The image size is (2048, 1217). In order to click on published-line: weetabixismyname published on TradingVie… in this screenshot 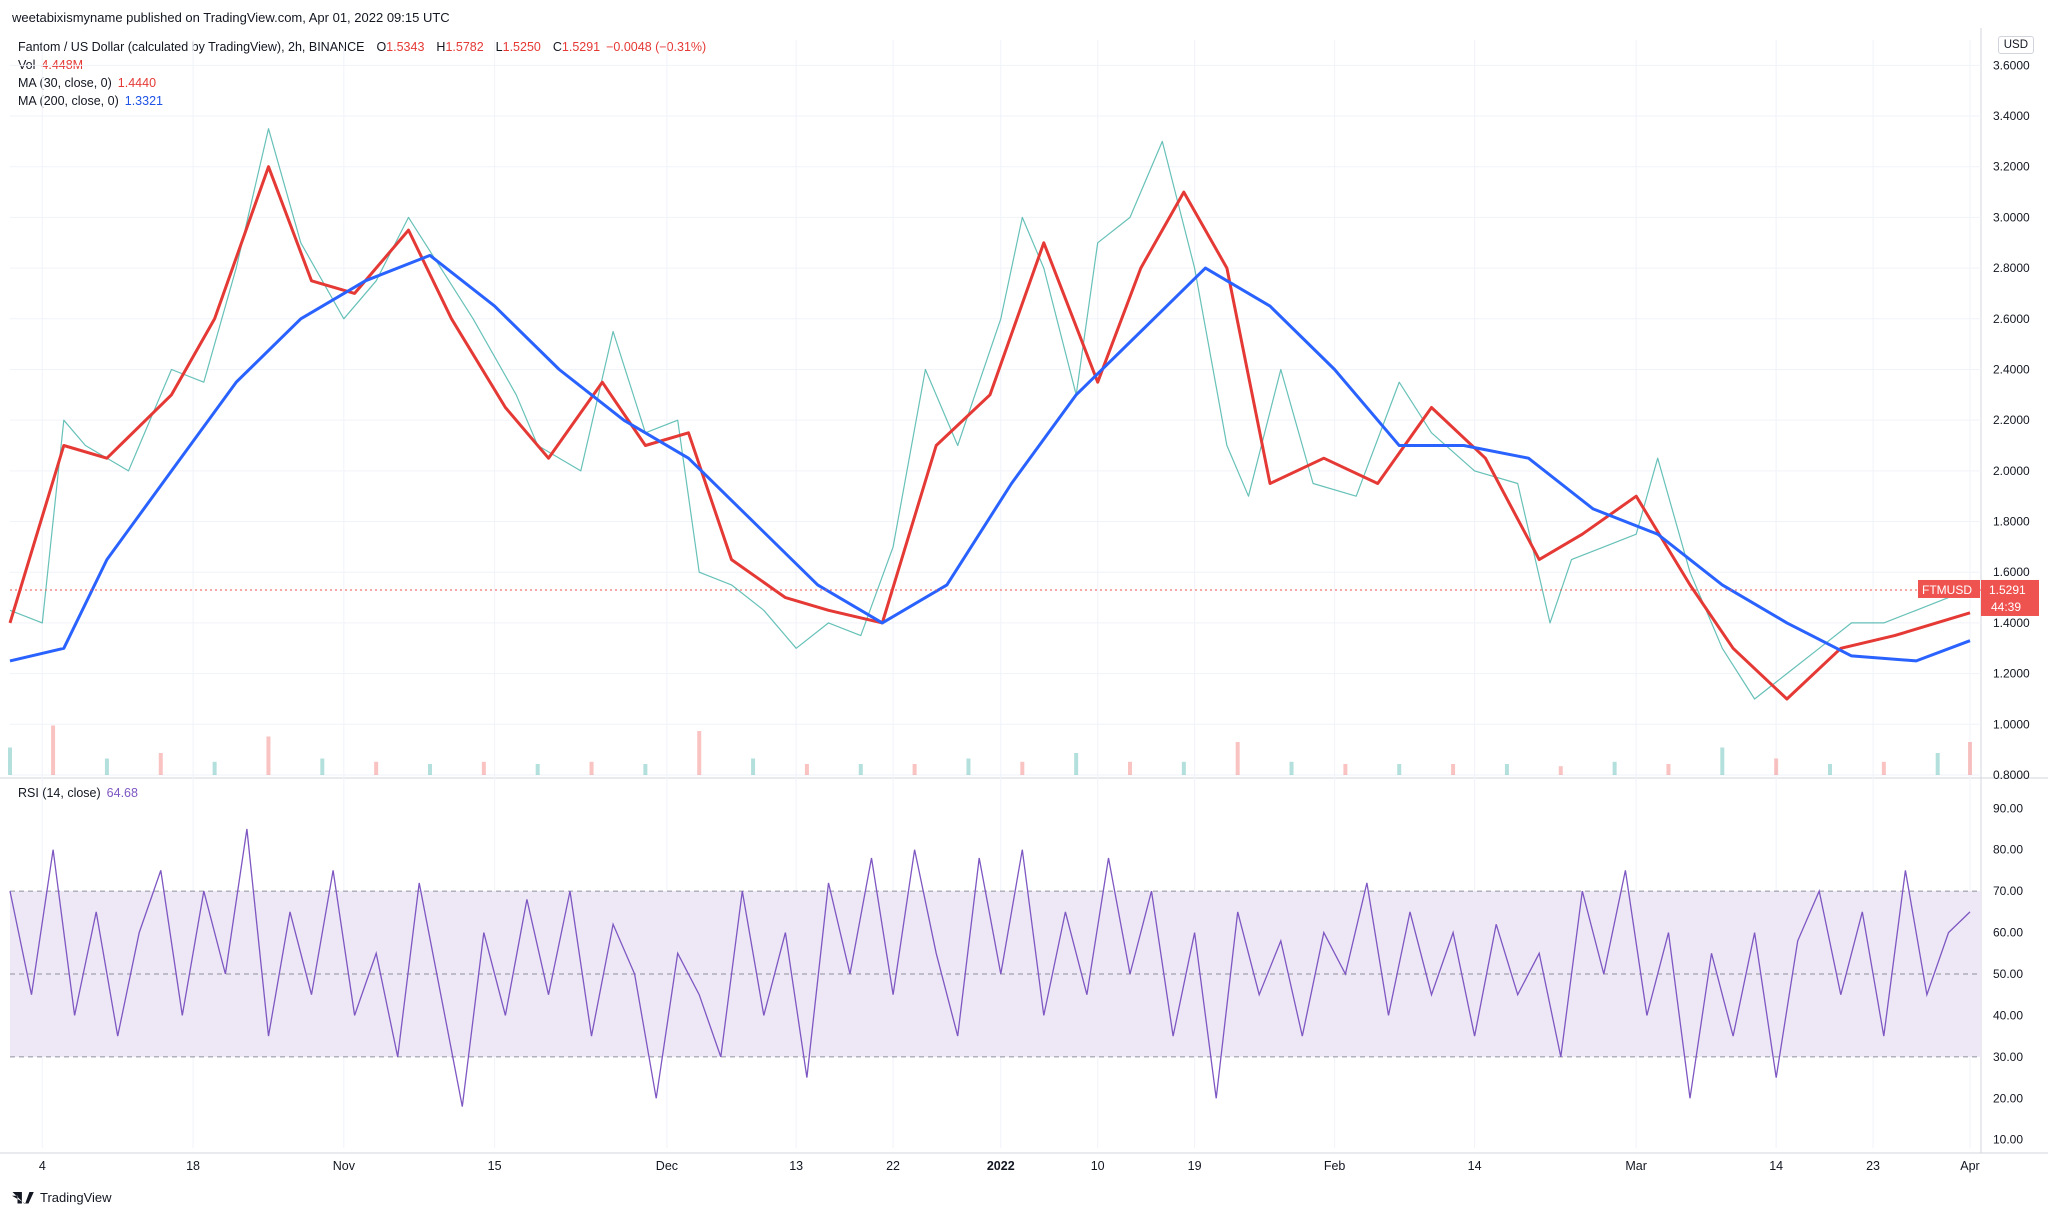, I will do `click(231, 17)`.